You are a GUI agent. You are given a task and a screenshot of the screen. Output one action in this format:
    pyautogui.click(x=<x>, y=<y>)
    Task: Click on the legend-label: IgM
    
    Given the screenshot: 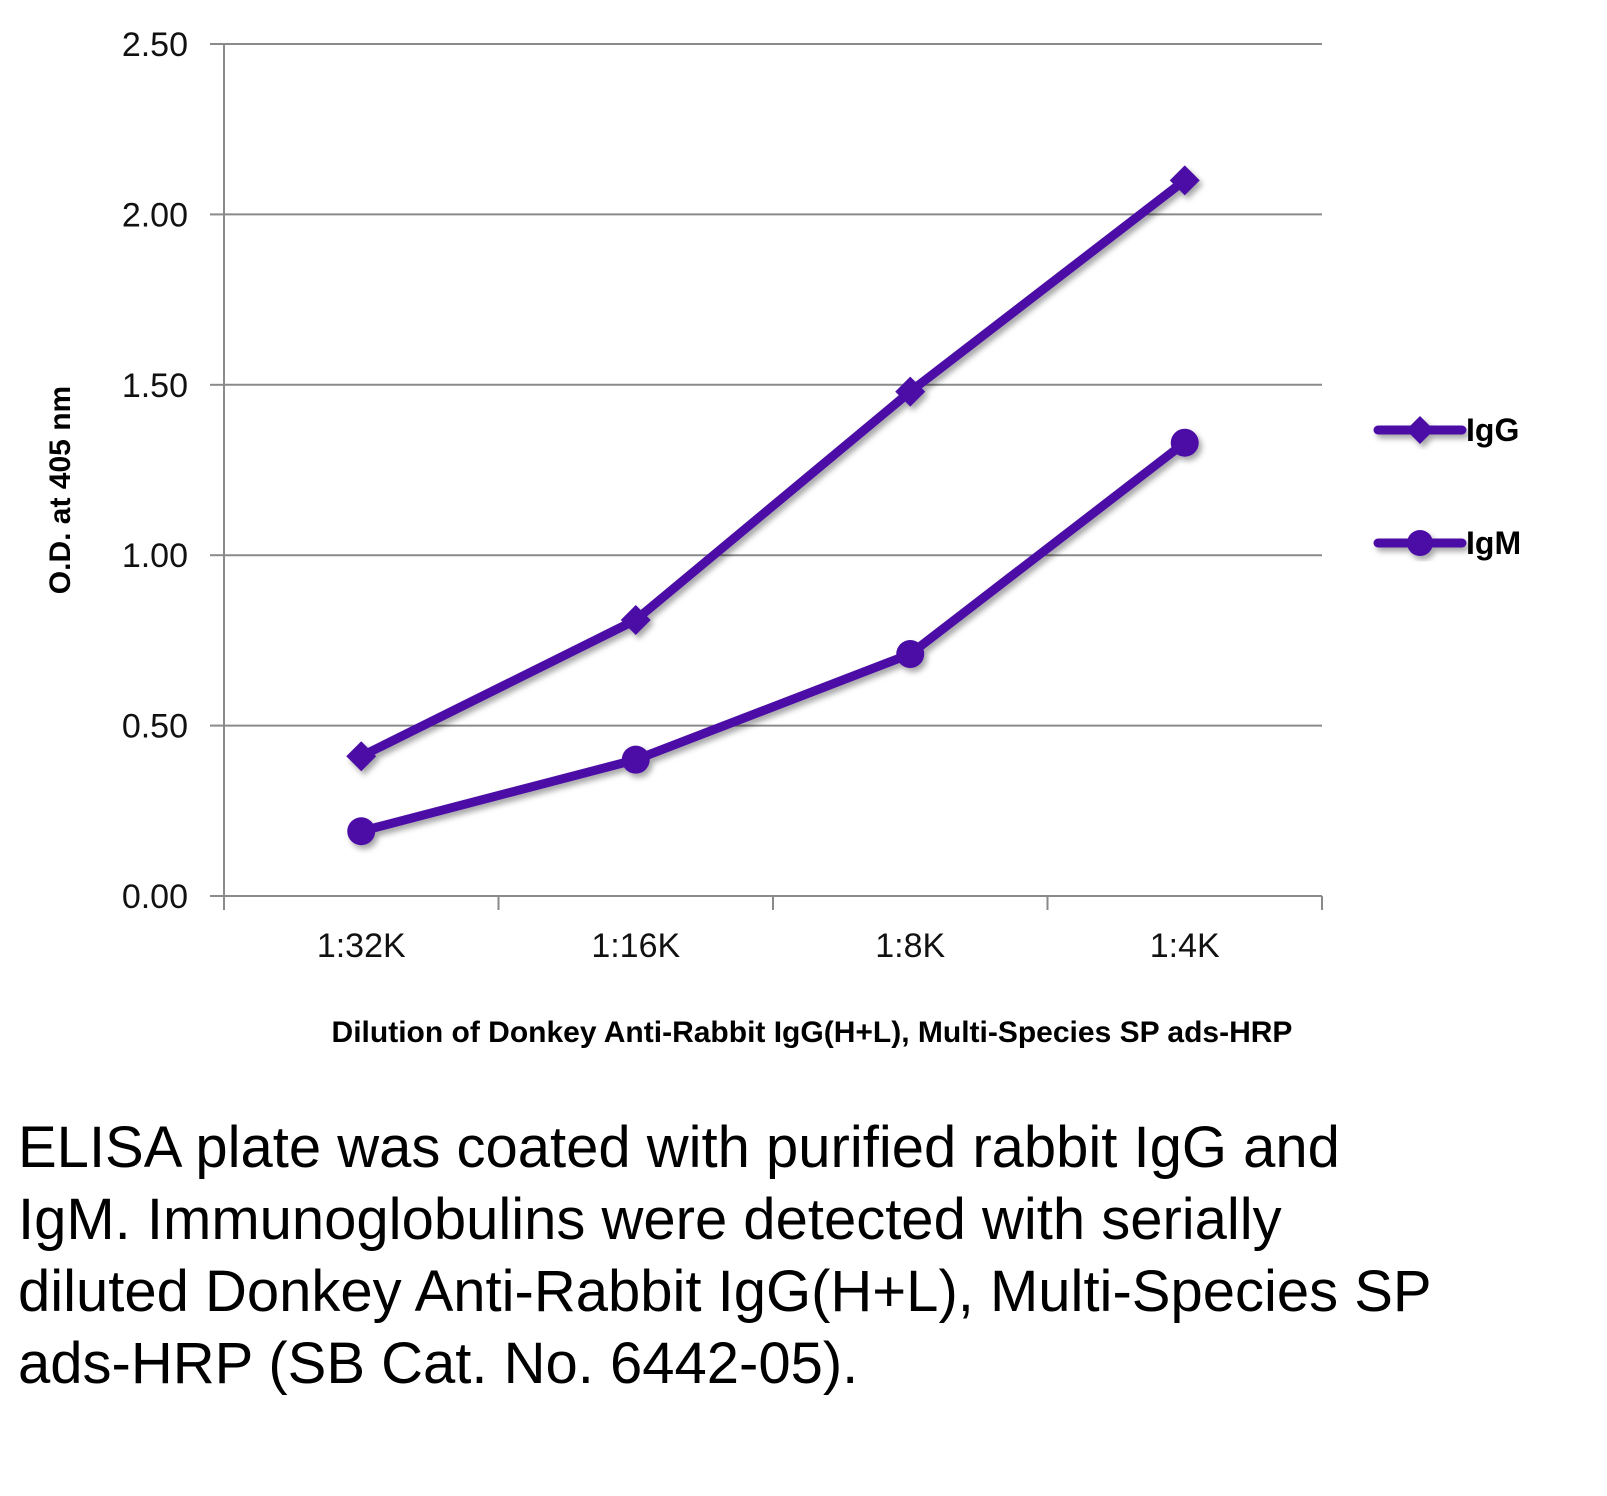 What is the action you would take?
    pyautogui.click(x=1493, y=543)
    